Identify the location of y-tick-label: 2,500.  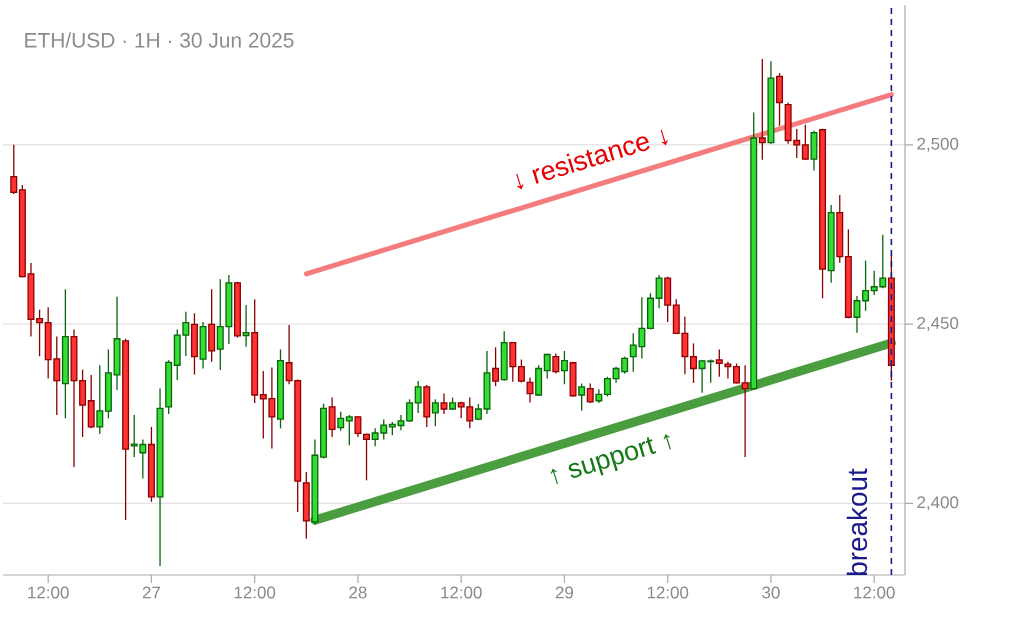
(938, 144).